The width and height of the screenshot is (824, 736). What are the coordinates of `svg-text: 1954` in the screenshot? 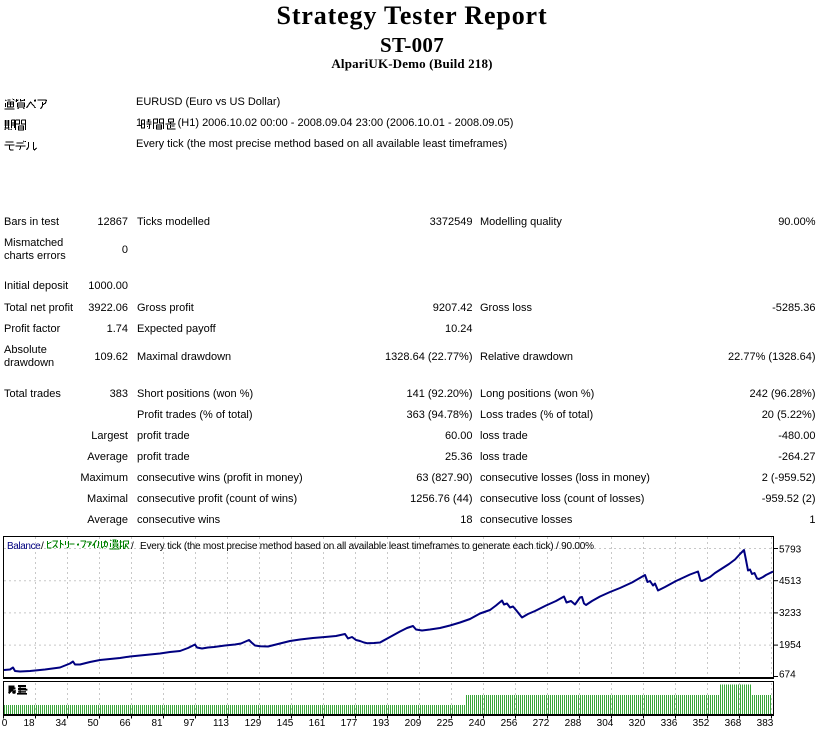 It's located at (790, 645).